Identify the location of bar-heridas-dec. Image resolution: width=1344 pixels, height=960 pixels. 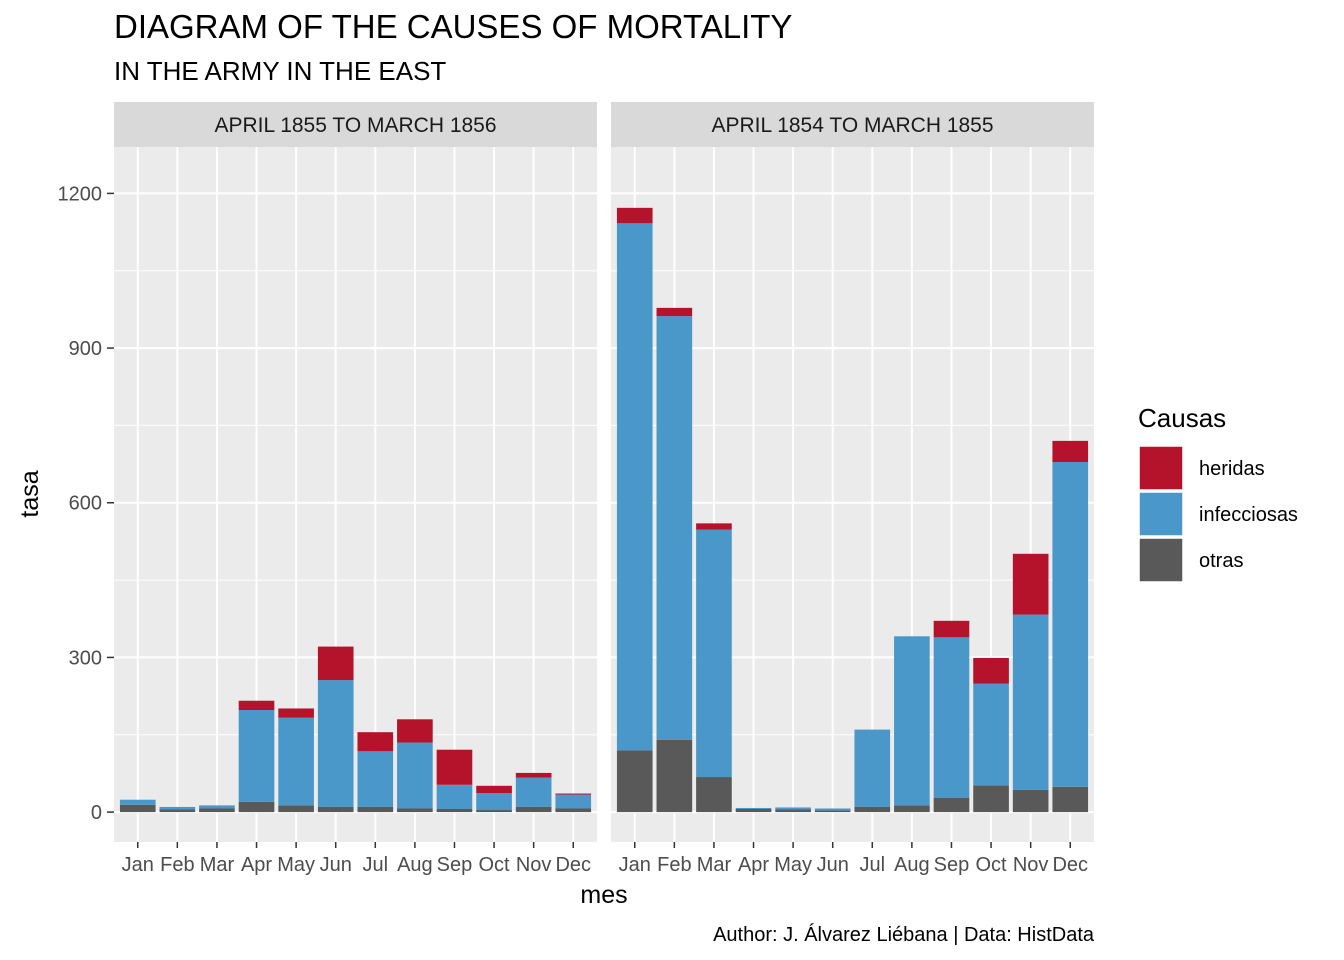
(573, 794).